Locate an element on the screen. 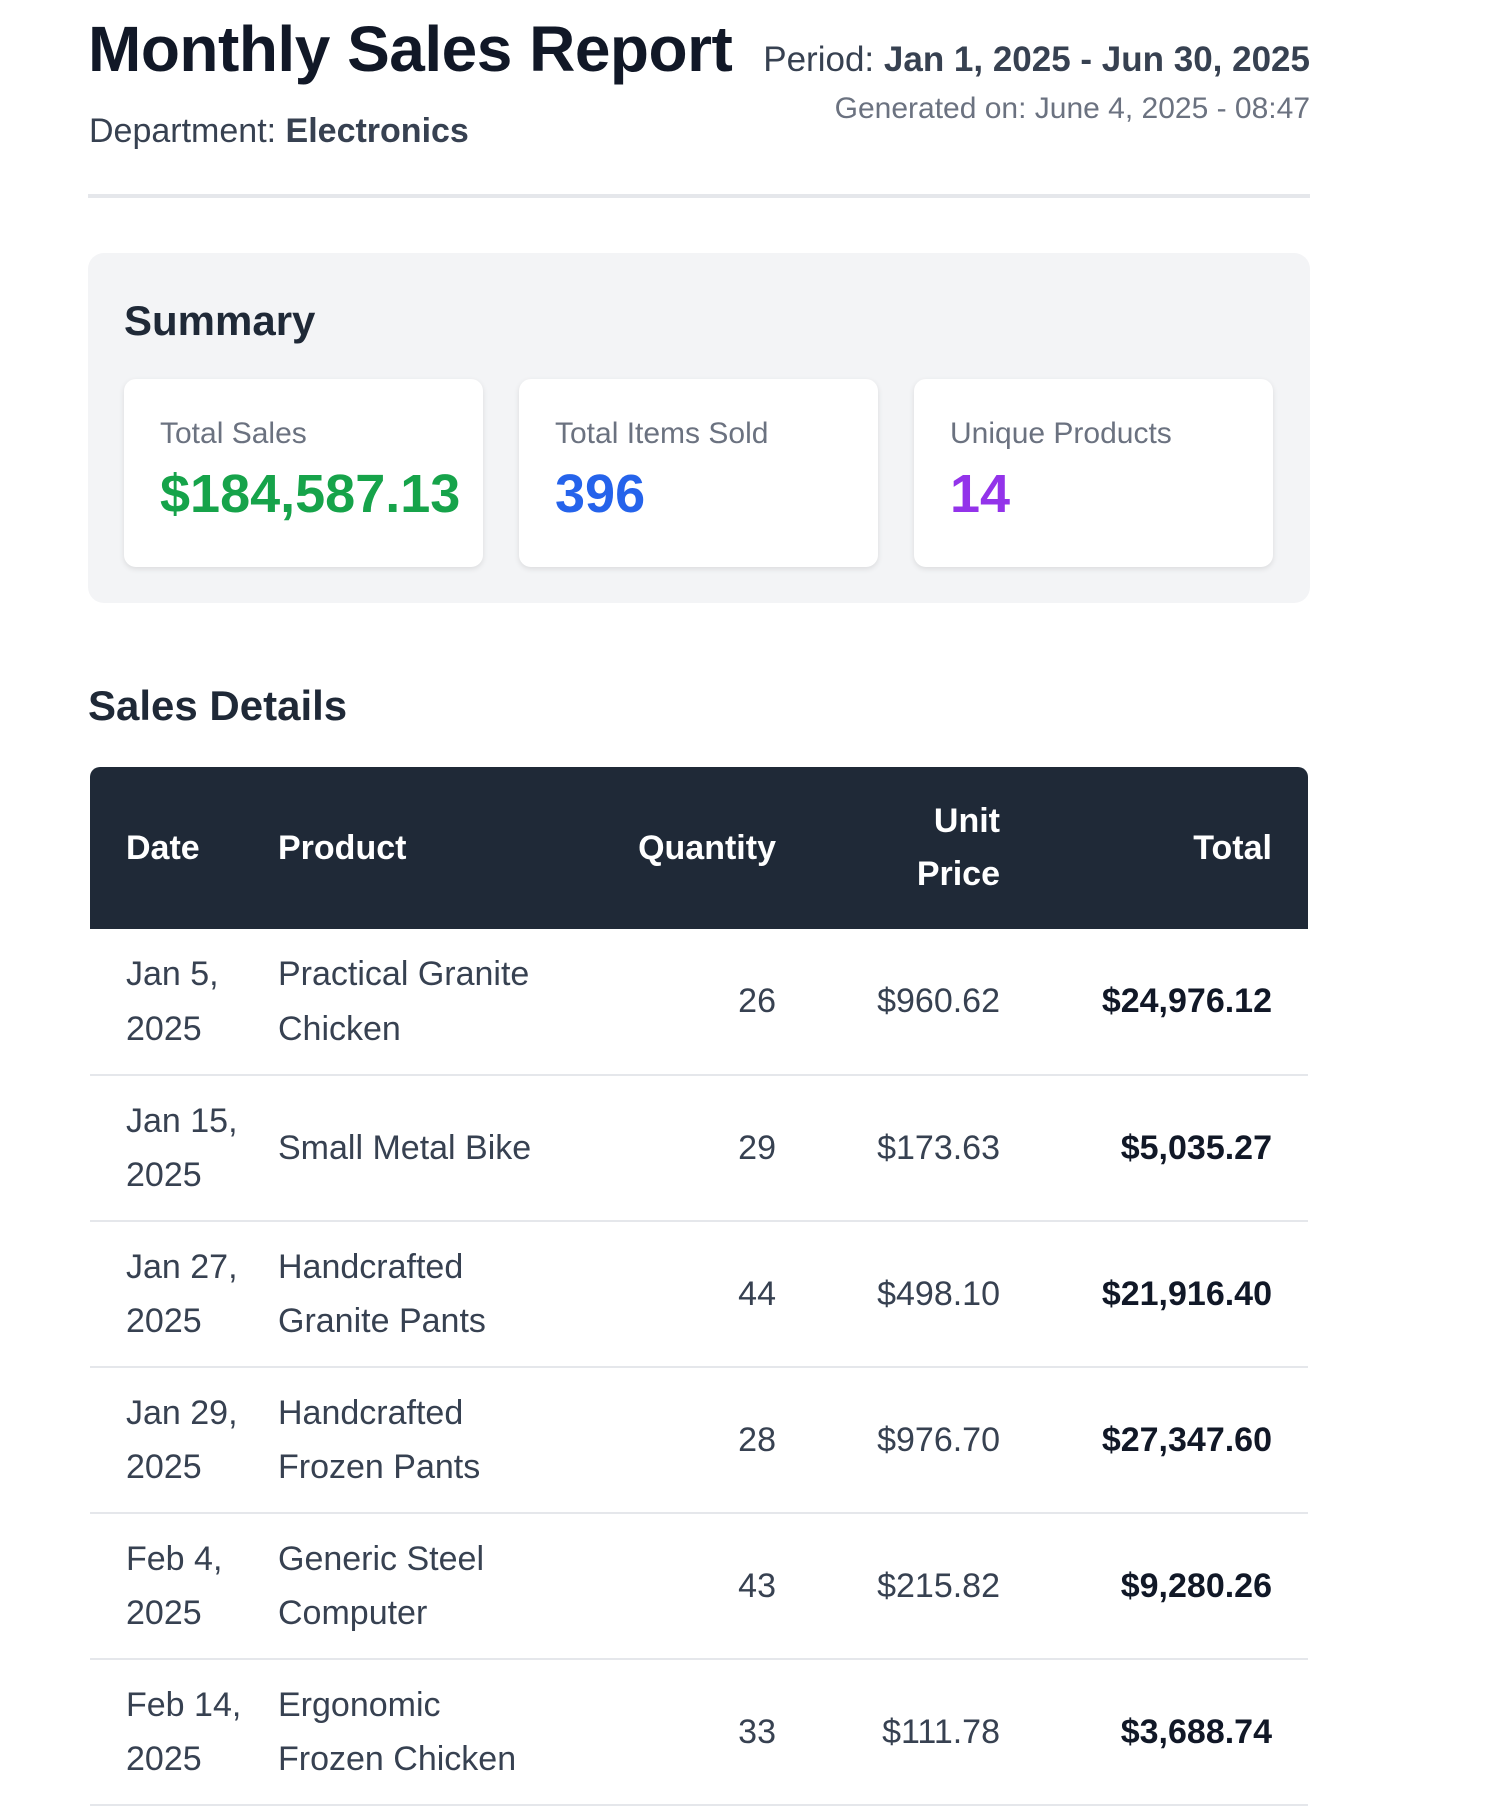 The image size is (1488, 1806). page-title: Monthly Sales Report is located at coordinates (410, 49).